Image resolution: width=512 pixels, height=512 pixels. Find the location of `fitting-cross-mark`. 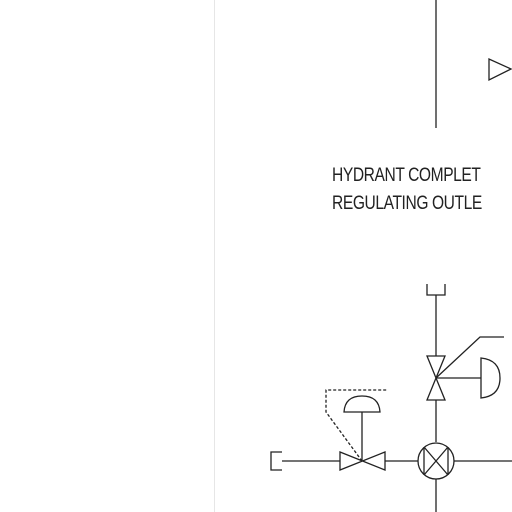

fitting-cross-mark is located at coordinates (436, 461).